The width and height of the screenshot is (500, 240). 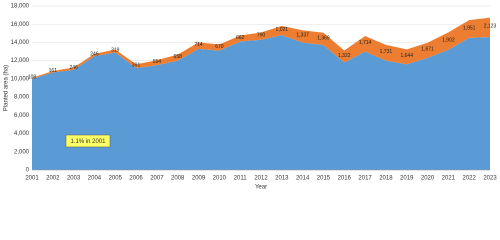 What do you see at coordinates (428, 179) in the screenshot?
I see `x-tick-label: 2020` at bounding box center [428, 179].